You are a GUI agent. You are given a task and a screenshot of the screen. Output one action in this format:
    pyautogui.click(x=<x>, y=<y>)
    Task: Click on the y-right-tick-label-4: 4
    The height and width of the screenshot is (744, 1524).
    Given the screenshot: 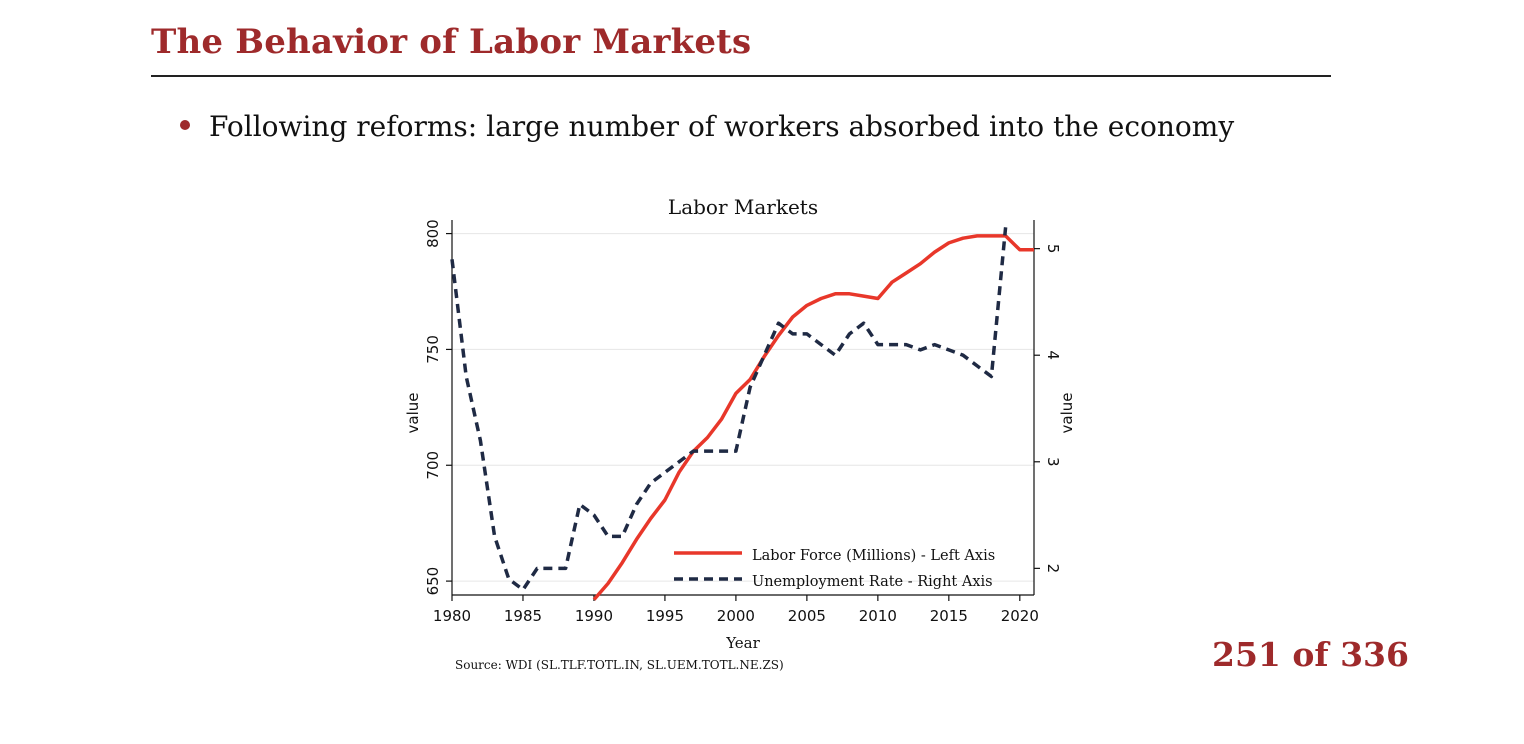 What is the action you would take?
    pyautogui.click(x=1053, y=355)
    